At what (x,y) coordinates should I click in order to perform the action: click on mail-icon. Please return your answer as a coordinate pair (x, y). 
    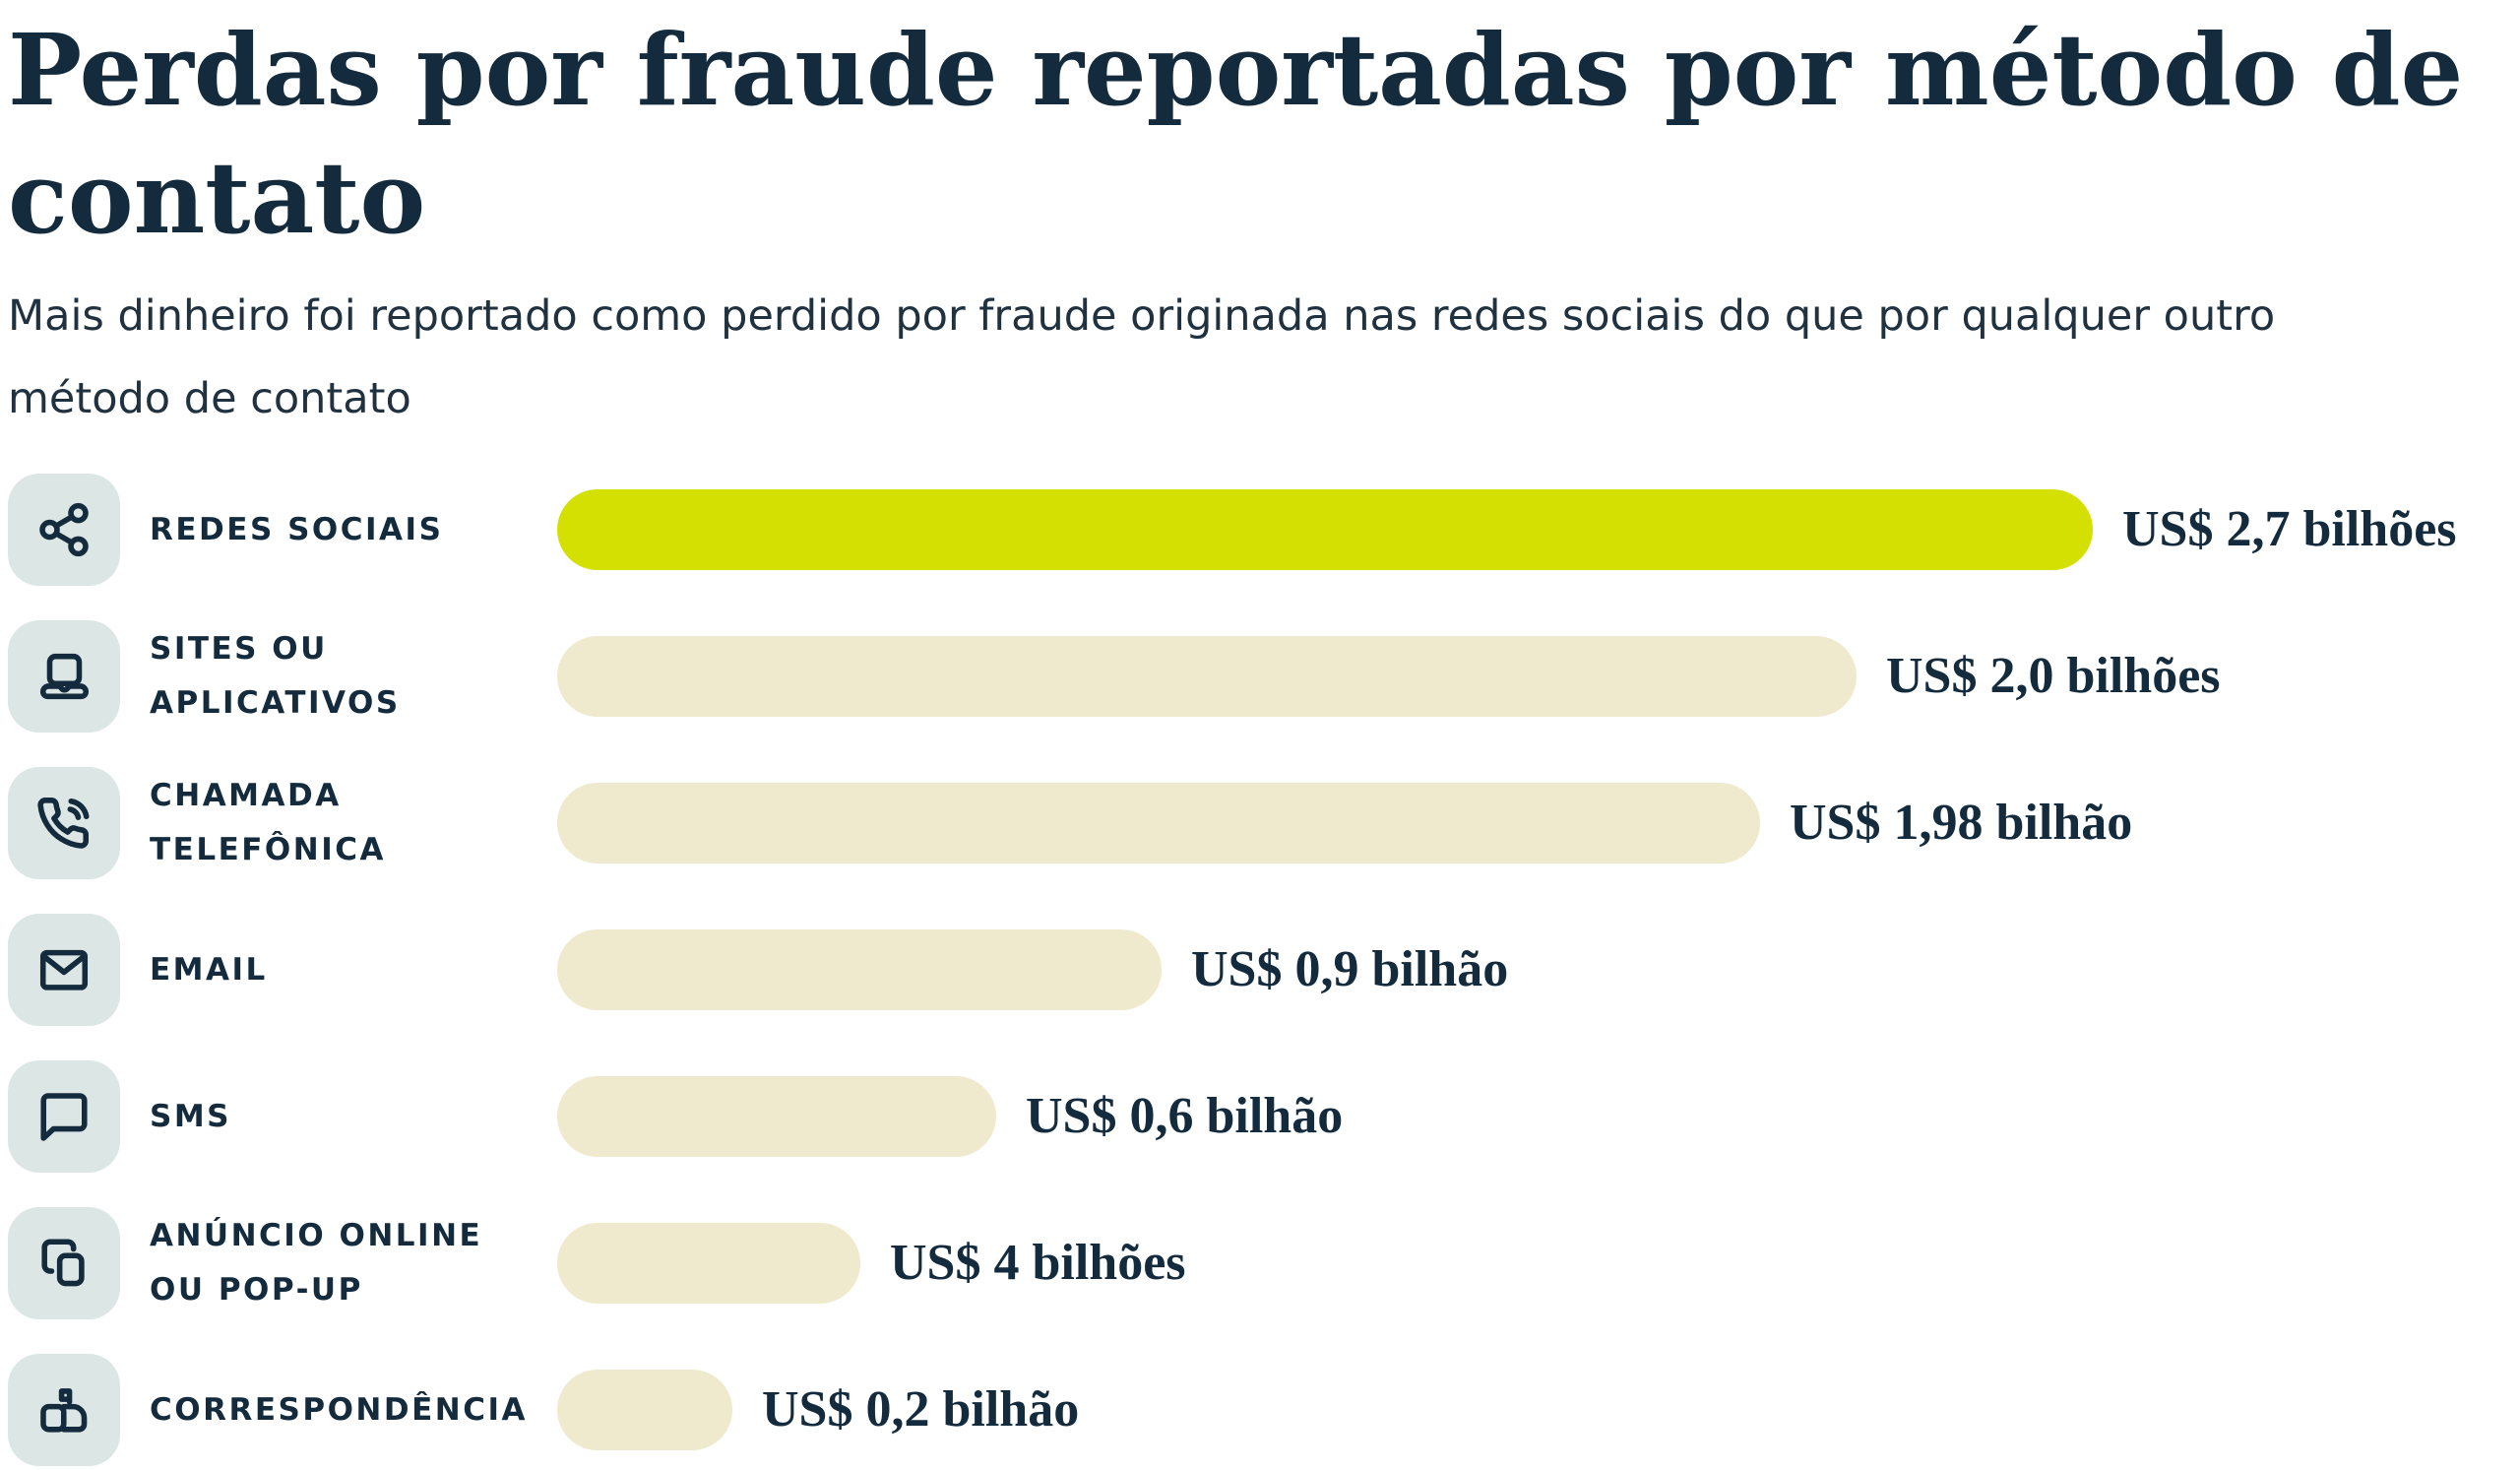
    Looking at the image, I should click on (64, 970).